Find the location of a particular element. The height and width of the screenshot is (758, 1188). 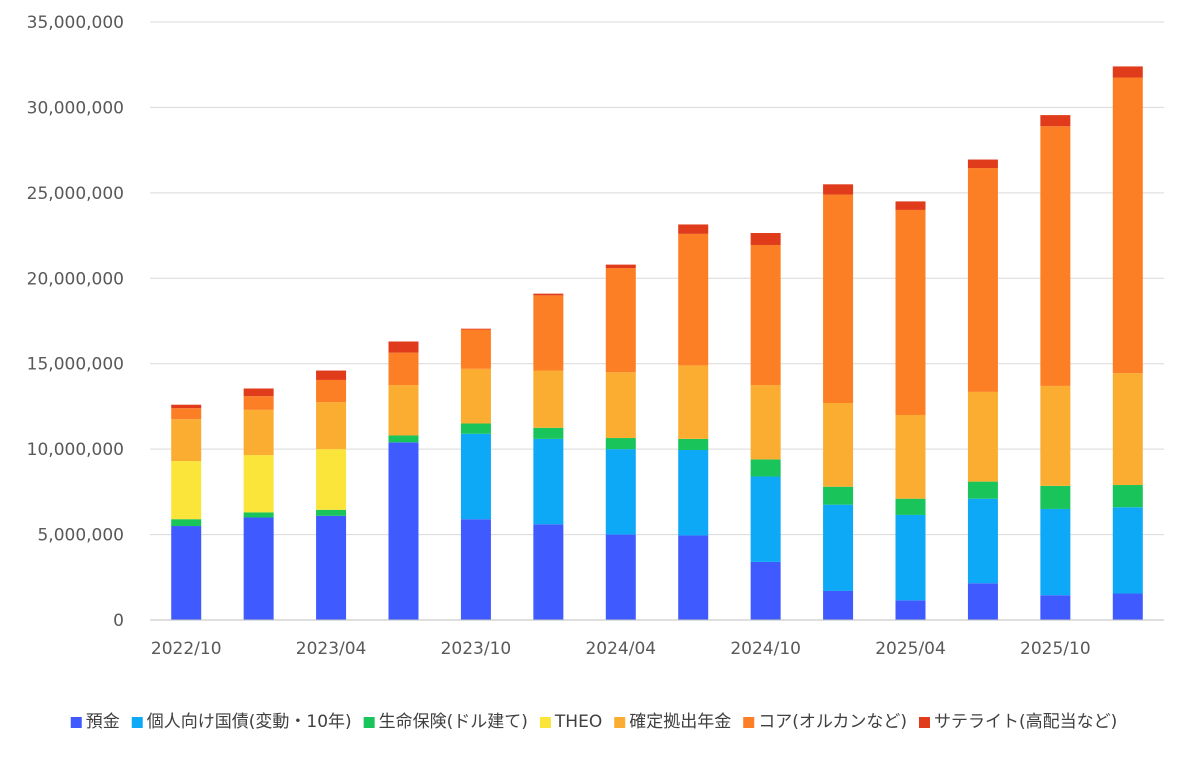

x-tick-label: 2025/04 is located at coordinates (910, 649).